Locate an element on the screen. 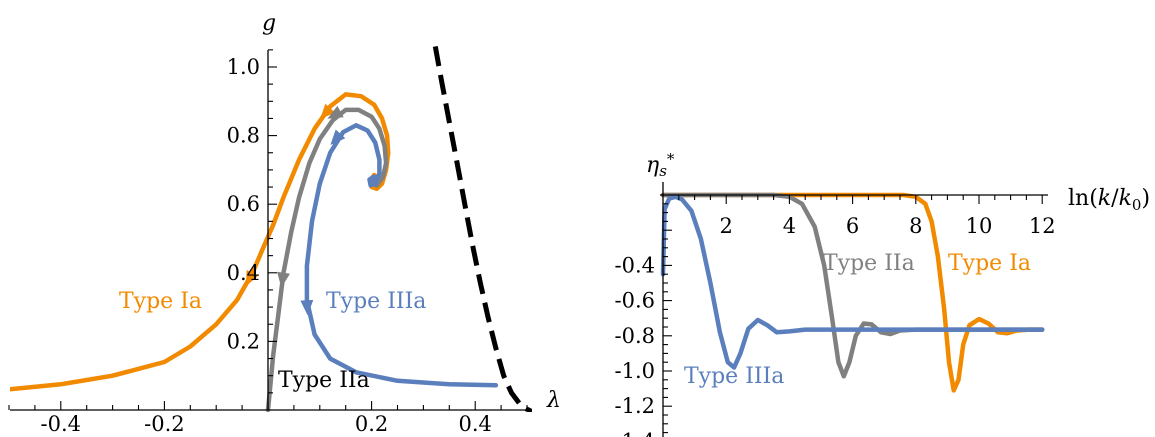 The image size is (1155, 437). right-x-tick-label: 10 is located at coordinates (979, 226).